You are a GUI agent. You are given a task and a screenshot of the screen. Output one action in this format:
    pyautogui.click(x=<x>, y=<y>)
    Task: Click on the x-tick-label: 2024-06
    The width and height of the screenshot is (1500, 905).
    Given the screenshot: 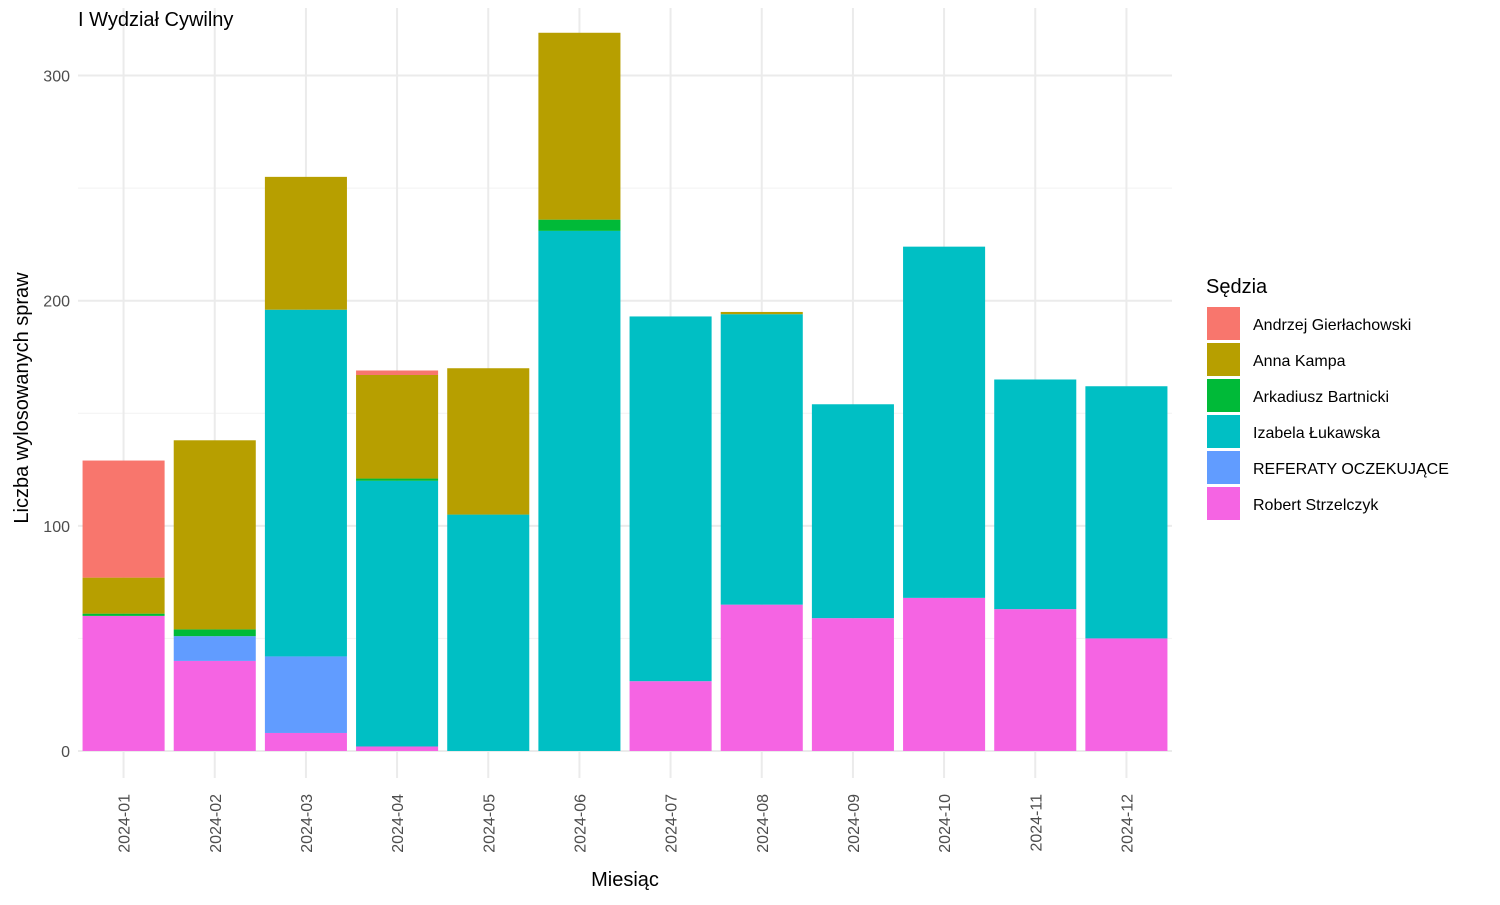 What is the action you would take?
    pyautogui.click(x=580, y=823)
    